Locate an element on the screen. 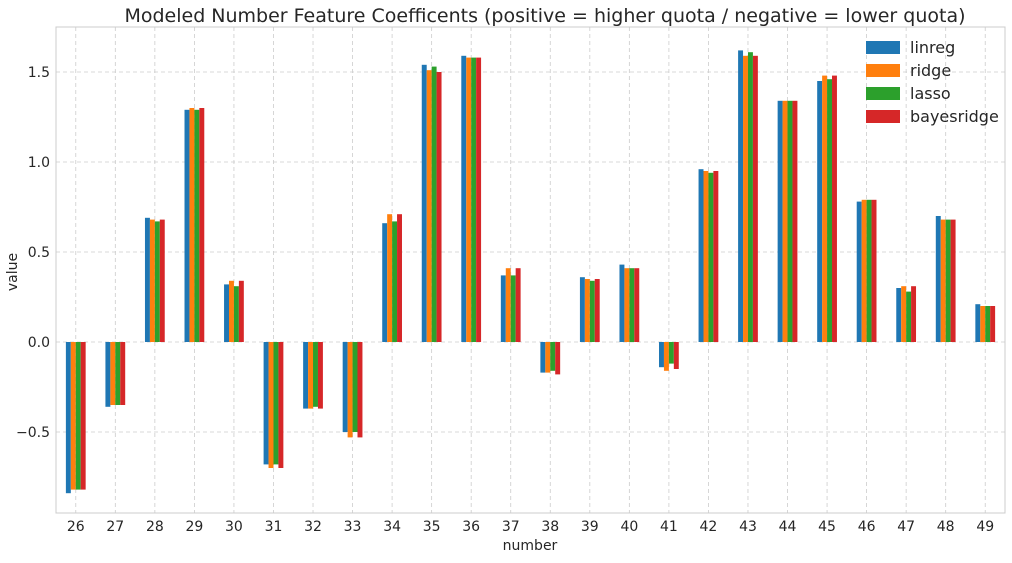 This screenshot has width=1012, height=563. legend-swatch-ridge is located at coordinates (883, 70).